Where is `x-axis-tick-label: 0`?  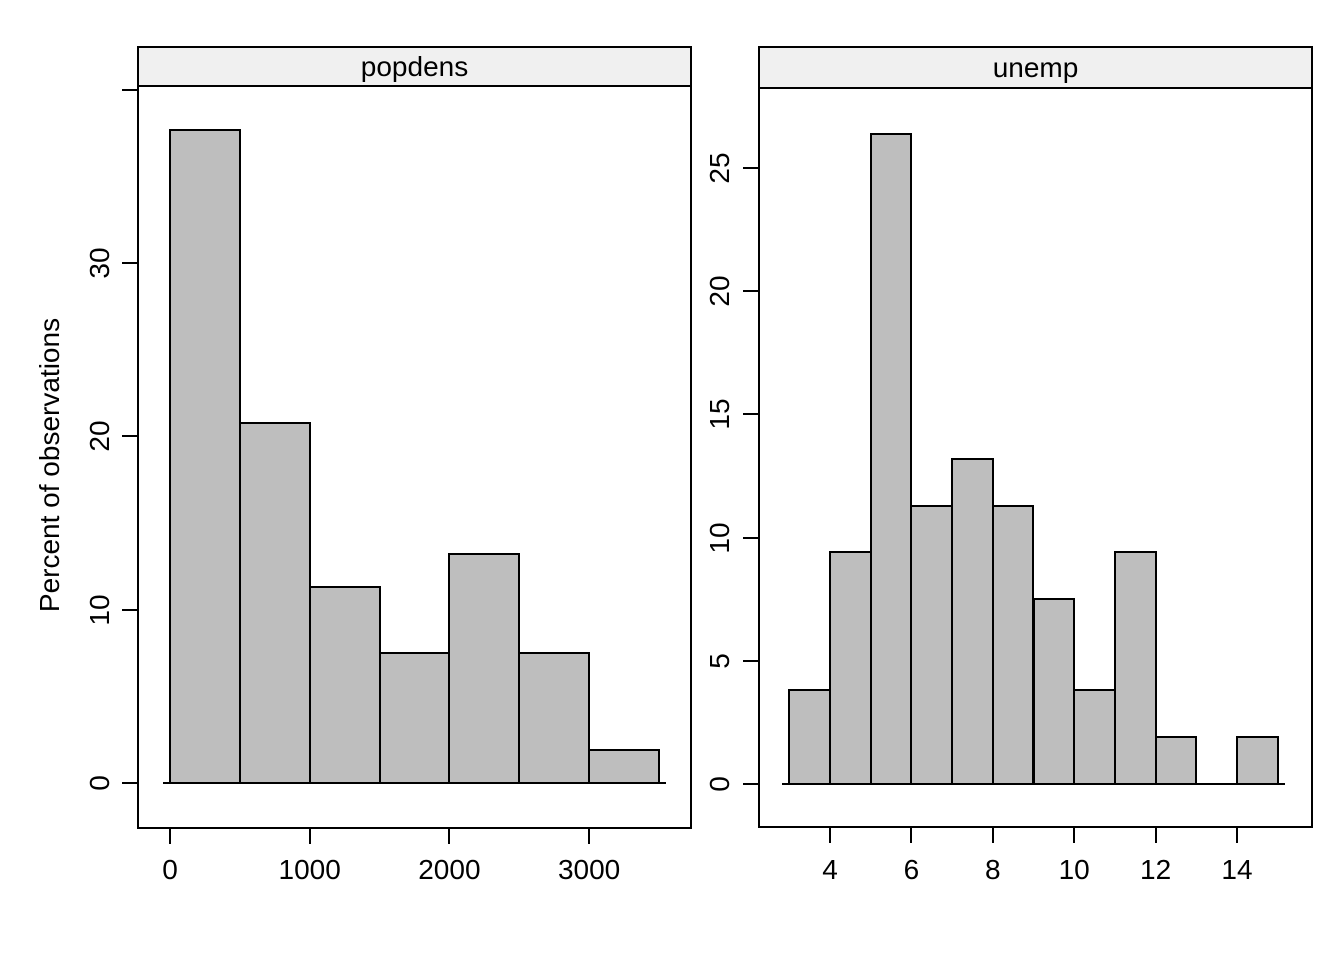
x-axis-tick-label: 0 is located at coordinates (170, 869).